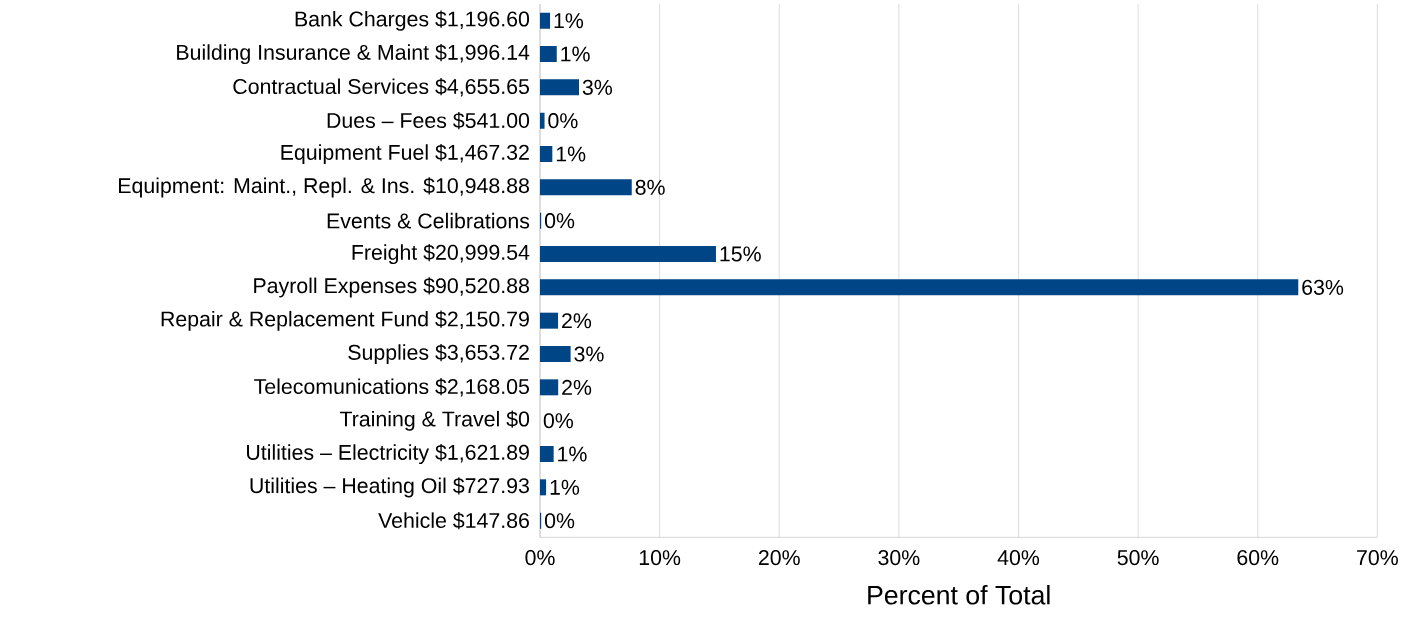 The image size is (1416, 632). What do you see at coordinates (345, 320) in the screenshot?
I see `y-tick-label: Repair & Replacement Fund $2,150.79` at bounding box center [345, 320].